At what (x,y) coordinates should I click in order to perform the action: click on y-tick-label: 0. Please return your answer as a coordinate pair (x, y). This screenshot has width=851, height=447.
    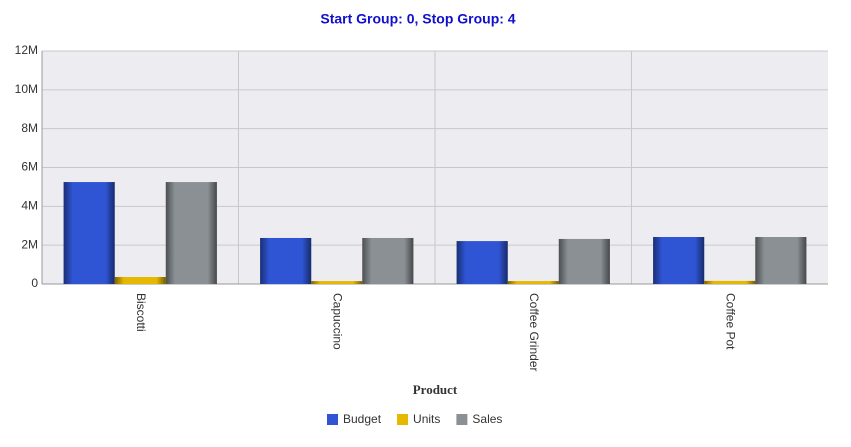
    Looking at the image, I should click on (34, 283).